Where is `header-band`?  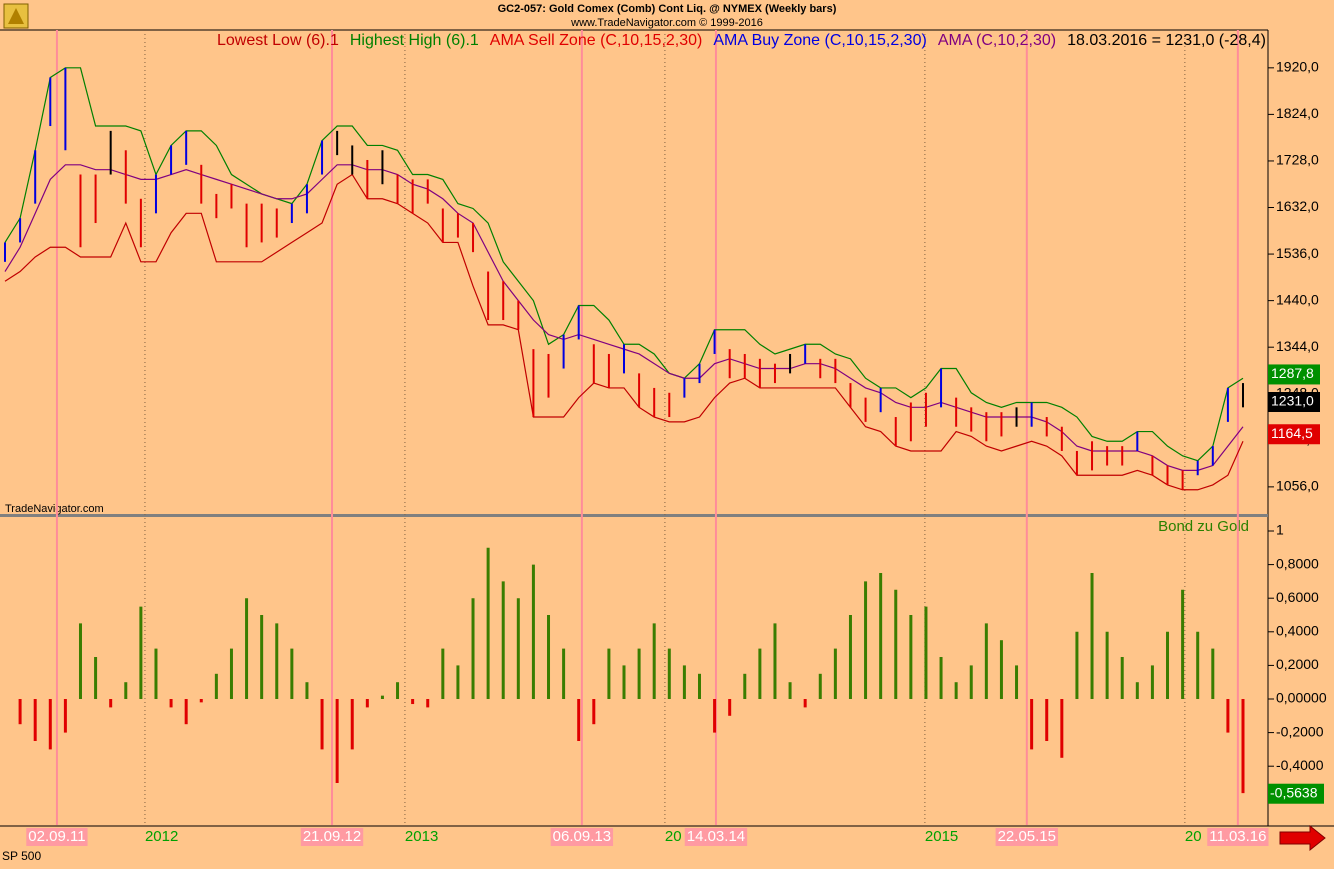 header-band is located at coordinates (667, 15).